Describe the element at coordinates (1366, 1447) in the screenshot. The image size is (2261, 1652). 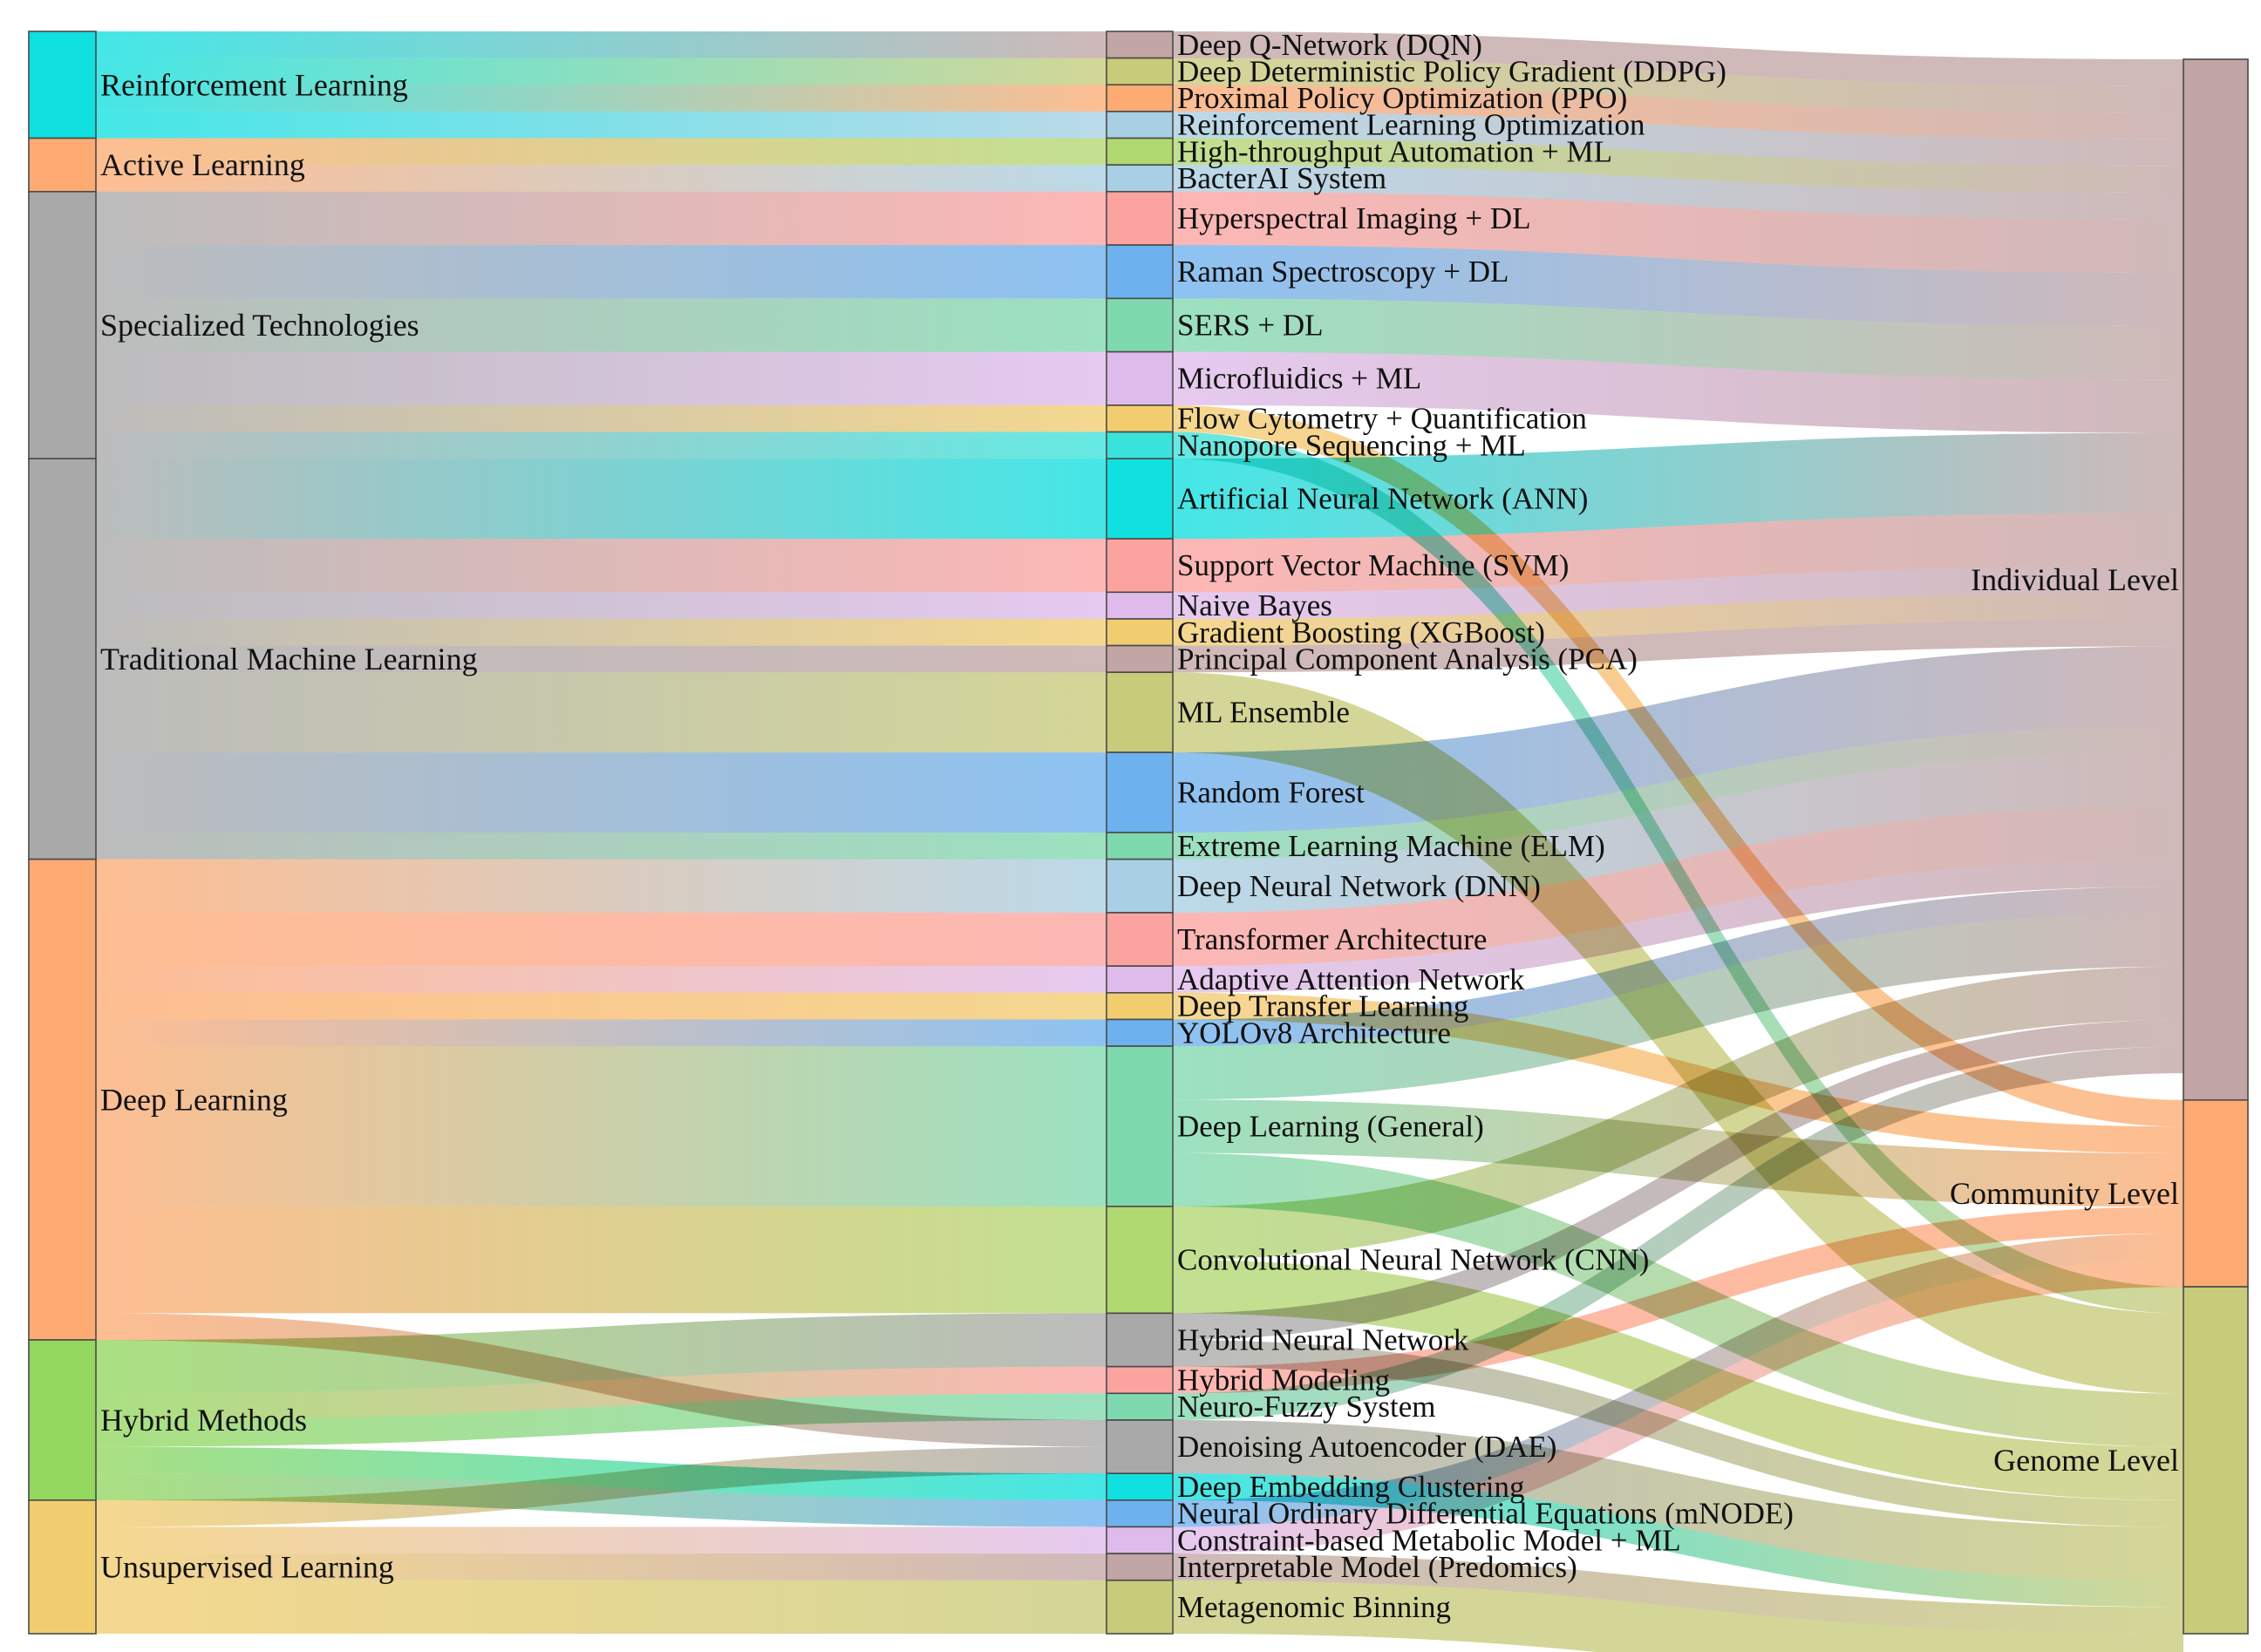
I see `label-dae: Denoising Autoencoder (DAE)` at that location.